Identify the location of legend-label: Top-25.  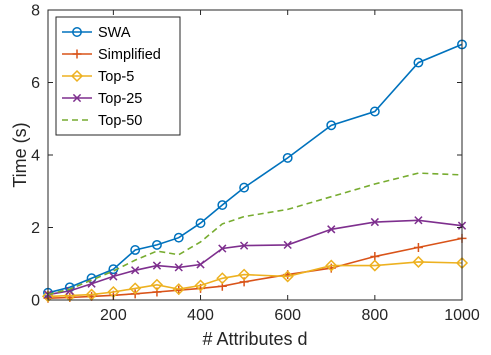
(120, 99).